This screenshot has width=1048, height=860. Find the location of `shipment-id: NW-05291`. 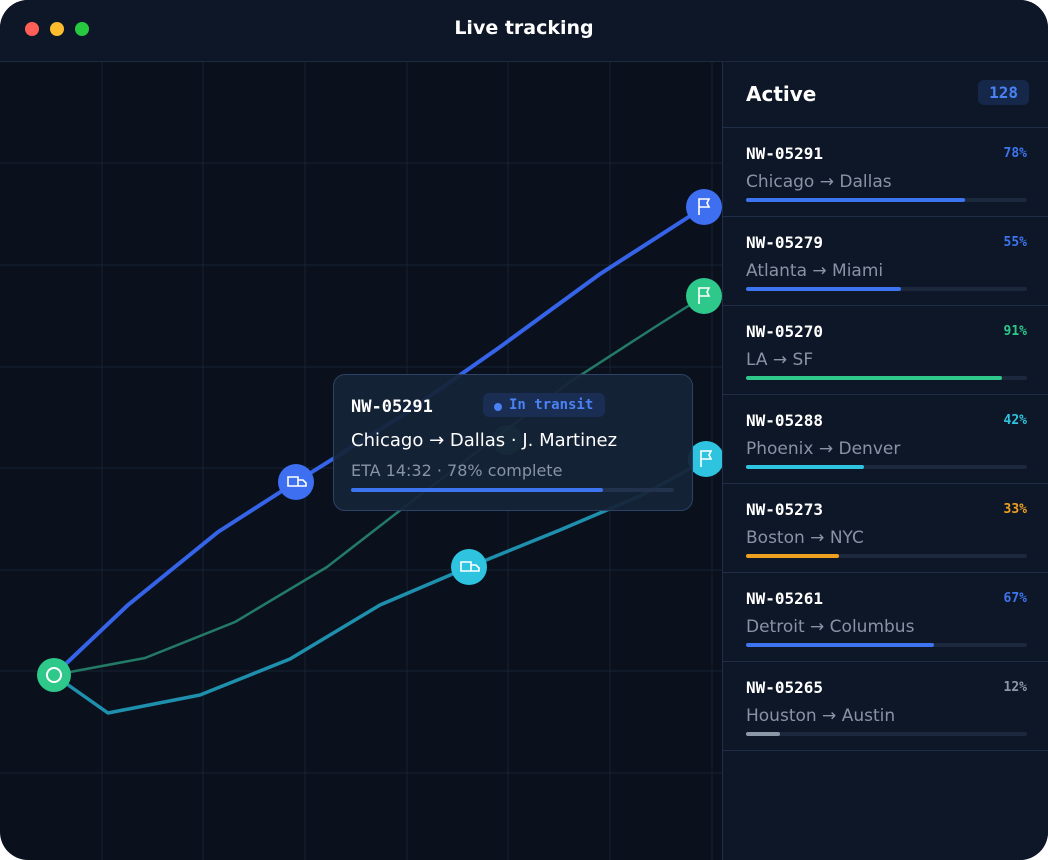

shipment-id: NW-05291 is located at coordinates (785, 153).